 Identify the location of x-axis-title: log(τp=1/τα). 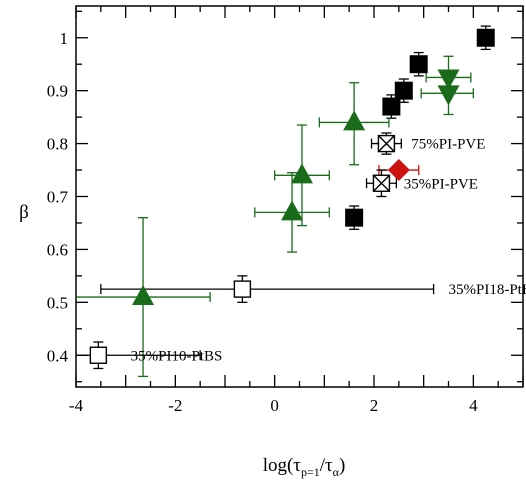
(304, 467).